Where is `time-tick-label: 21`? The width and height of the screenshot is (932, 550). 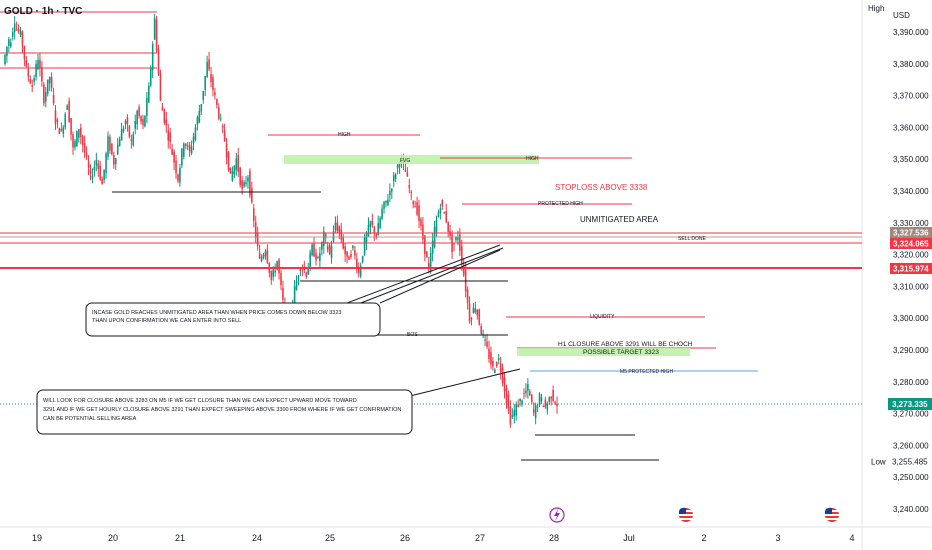 time-tick-label: 21 is located at coordinates (180, 538).